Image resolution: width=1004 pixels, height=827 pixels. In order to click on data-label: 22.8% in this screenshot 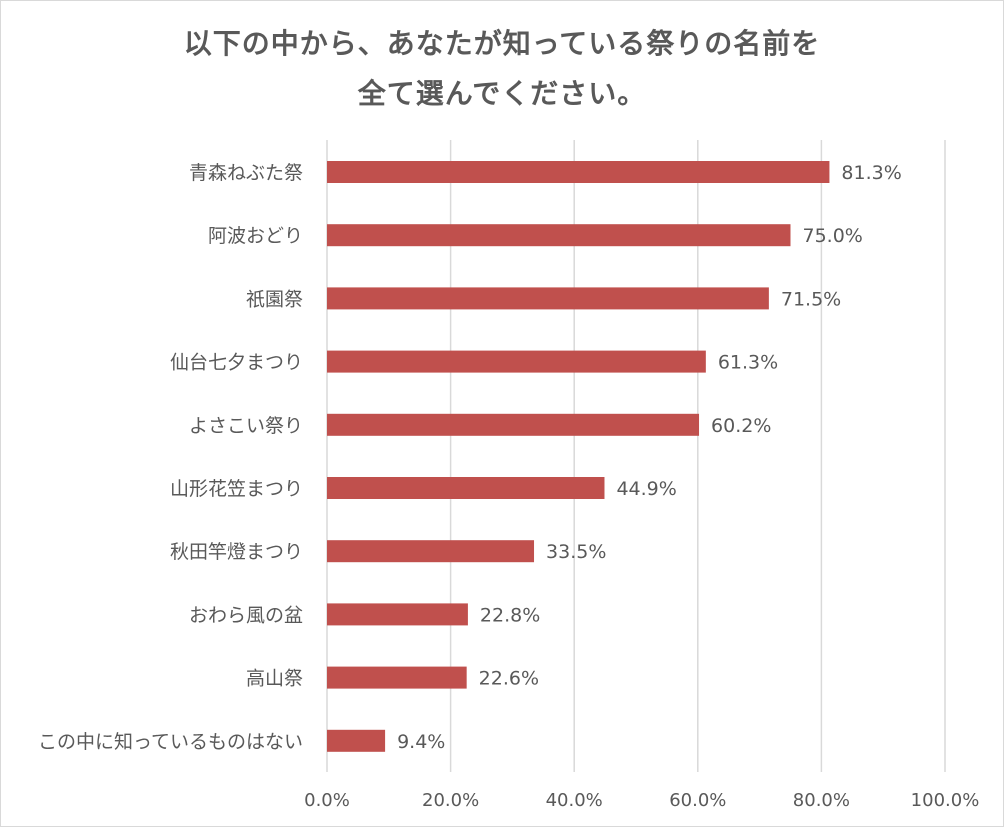, I will do `click(510, 615)`.